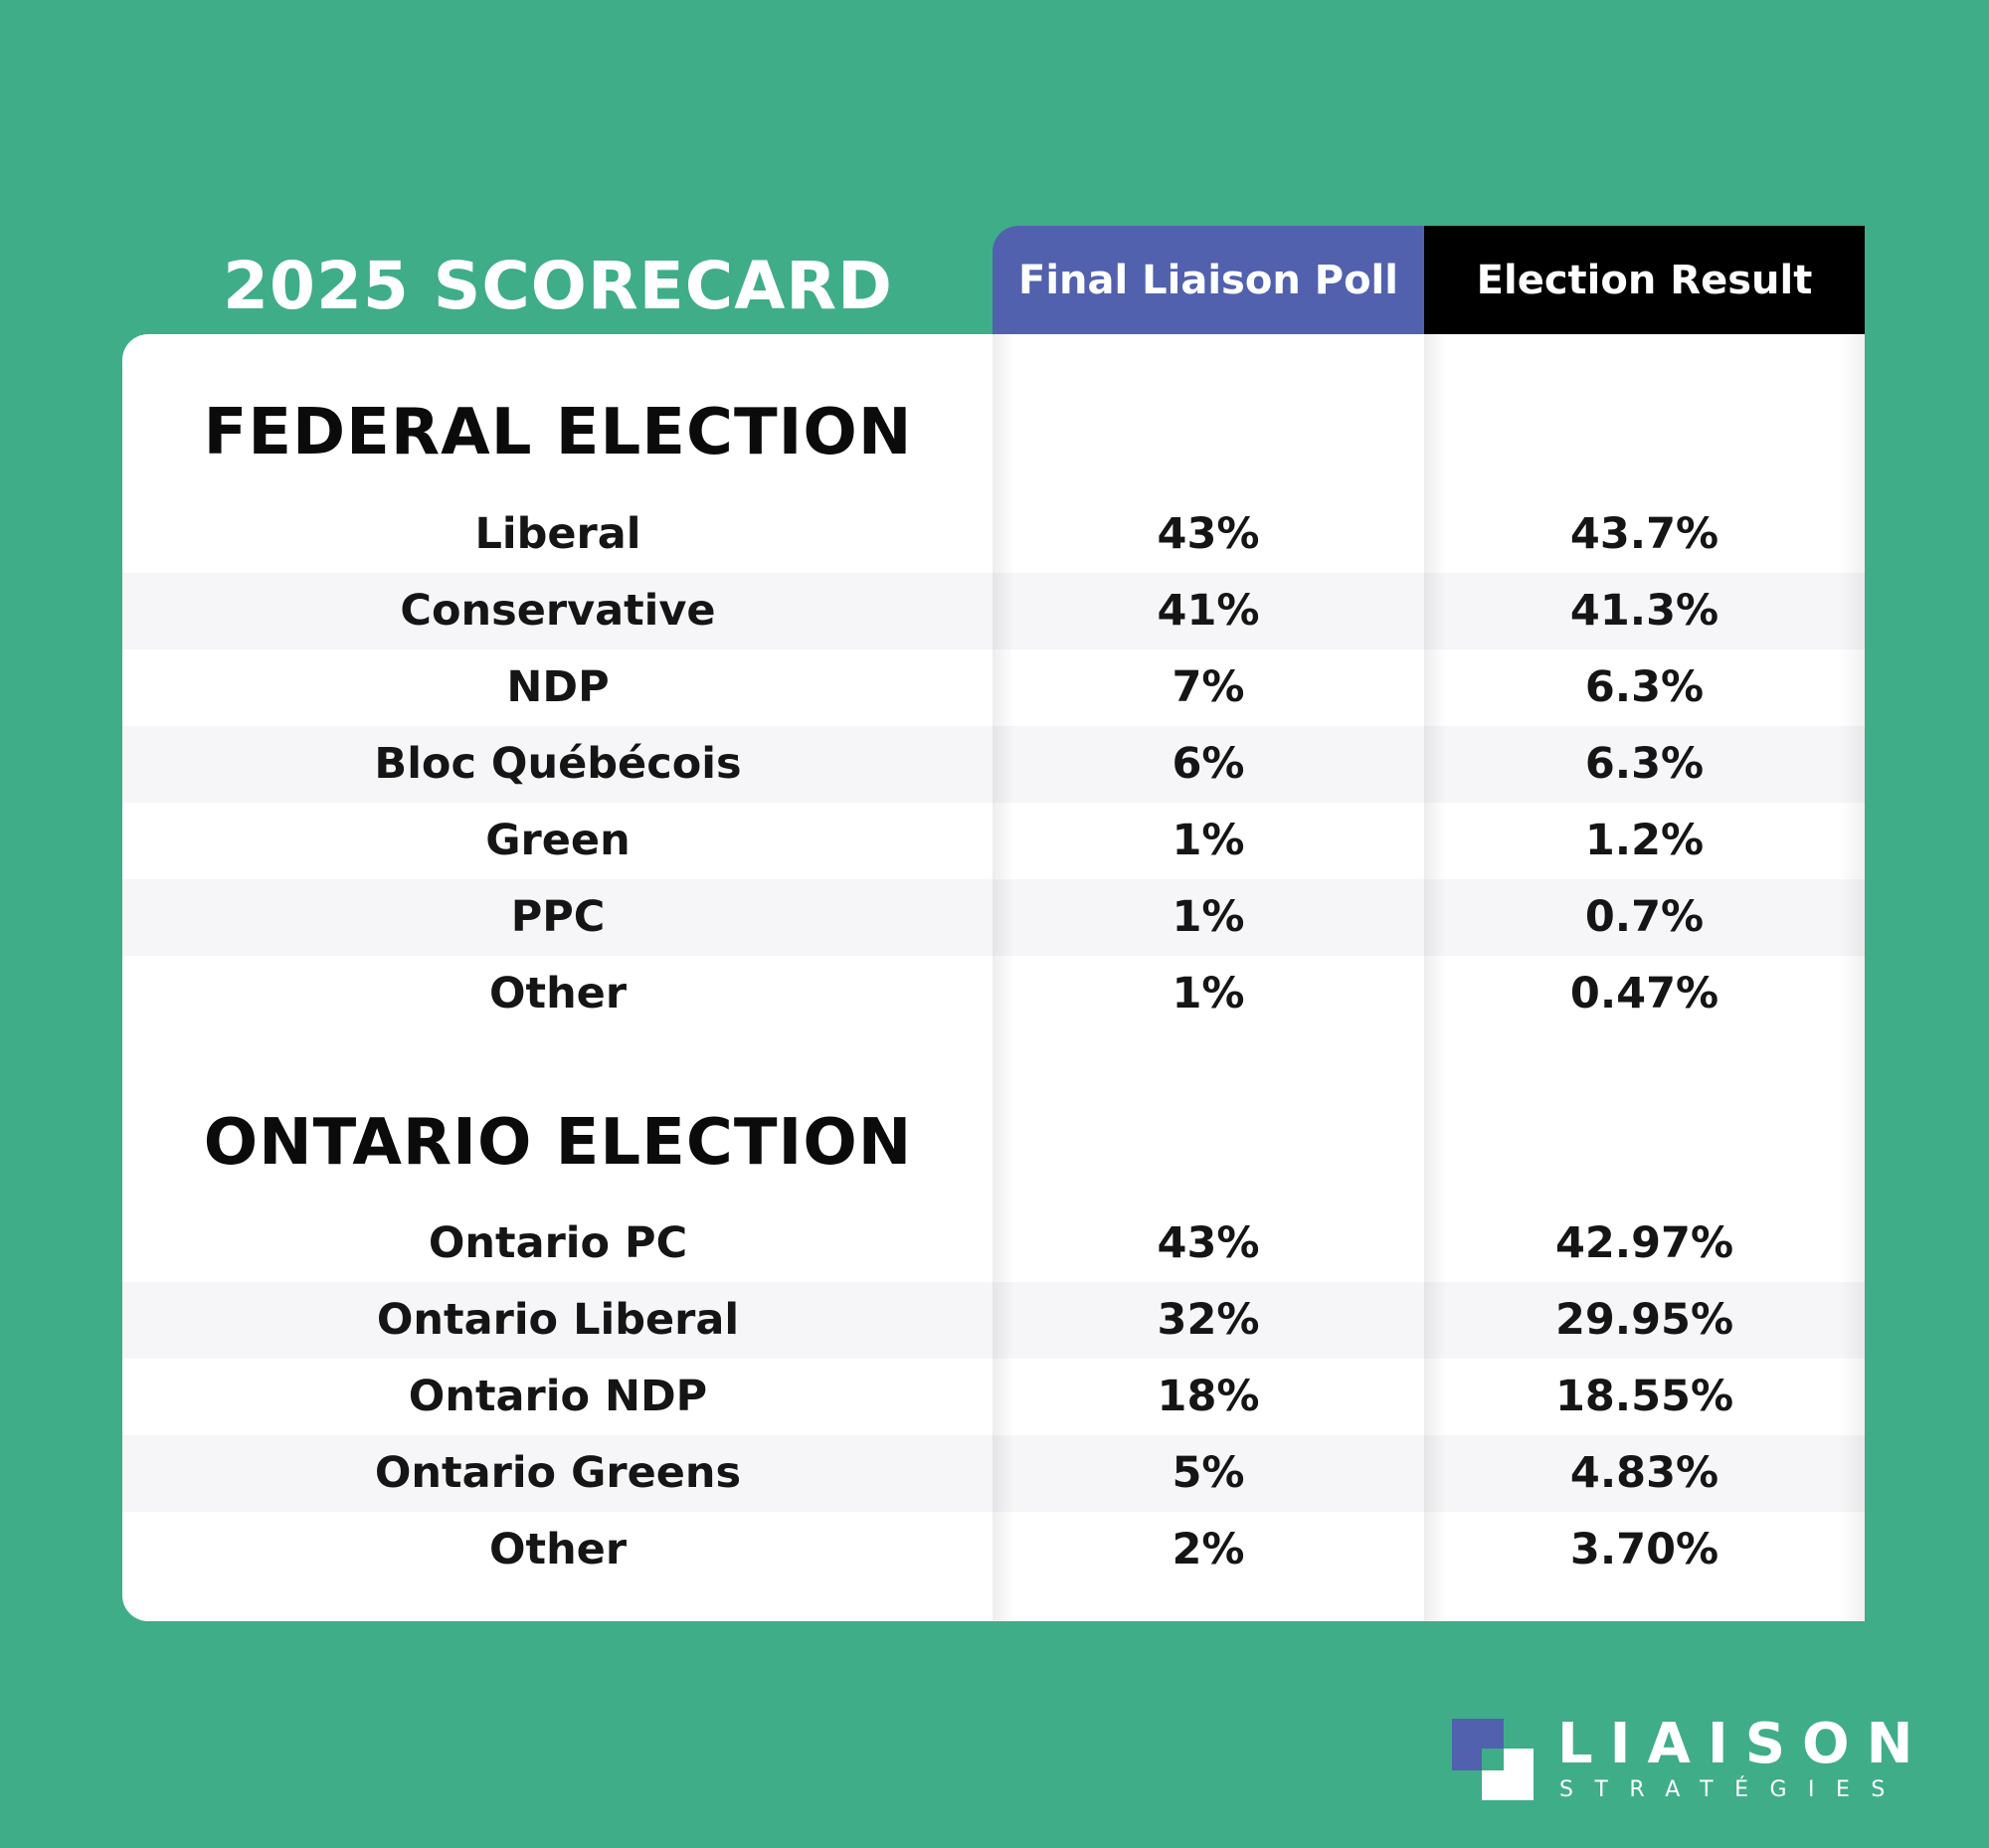 The image size is (1989, 1848). I want to click on result-value: 29.95%, so click(1644, 1320).